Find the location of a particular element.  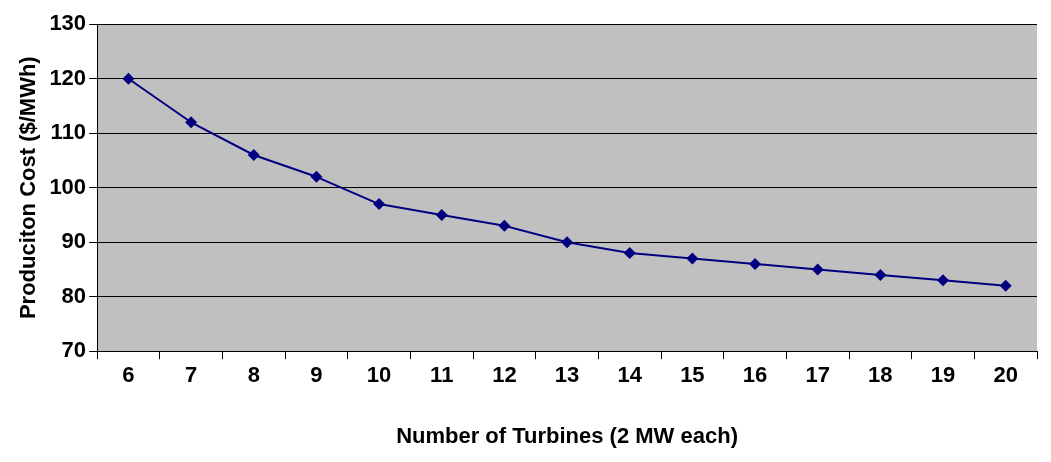

x-tick-label: 9 is located at coordinates (316, 375).